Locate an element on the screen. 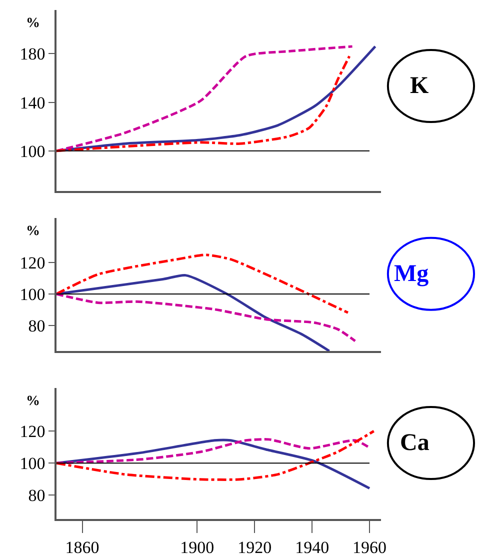  x-tick-label: 1900 is located at coordinates (197, 548).